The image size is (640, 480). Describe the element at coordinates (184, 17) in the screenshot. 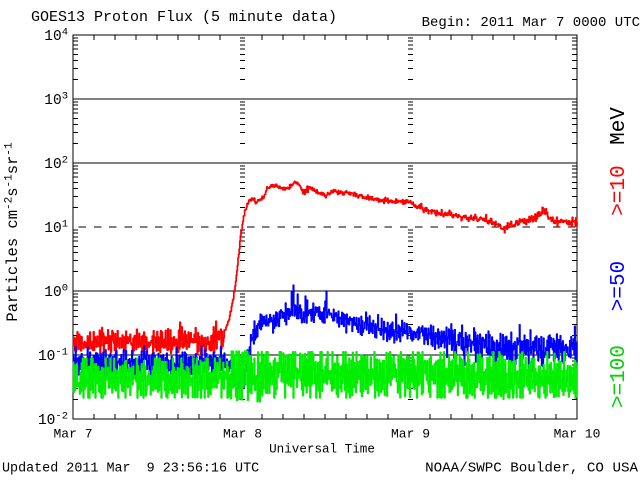

I see `svg-text:GOES13 Proton Flux (5 minute d: GOES13 Proton Flux (5 minute data)` at that location.